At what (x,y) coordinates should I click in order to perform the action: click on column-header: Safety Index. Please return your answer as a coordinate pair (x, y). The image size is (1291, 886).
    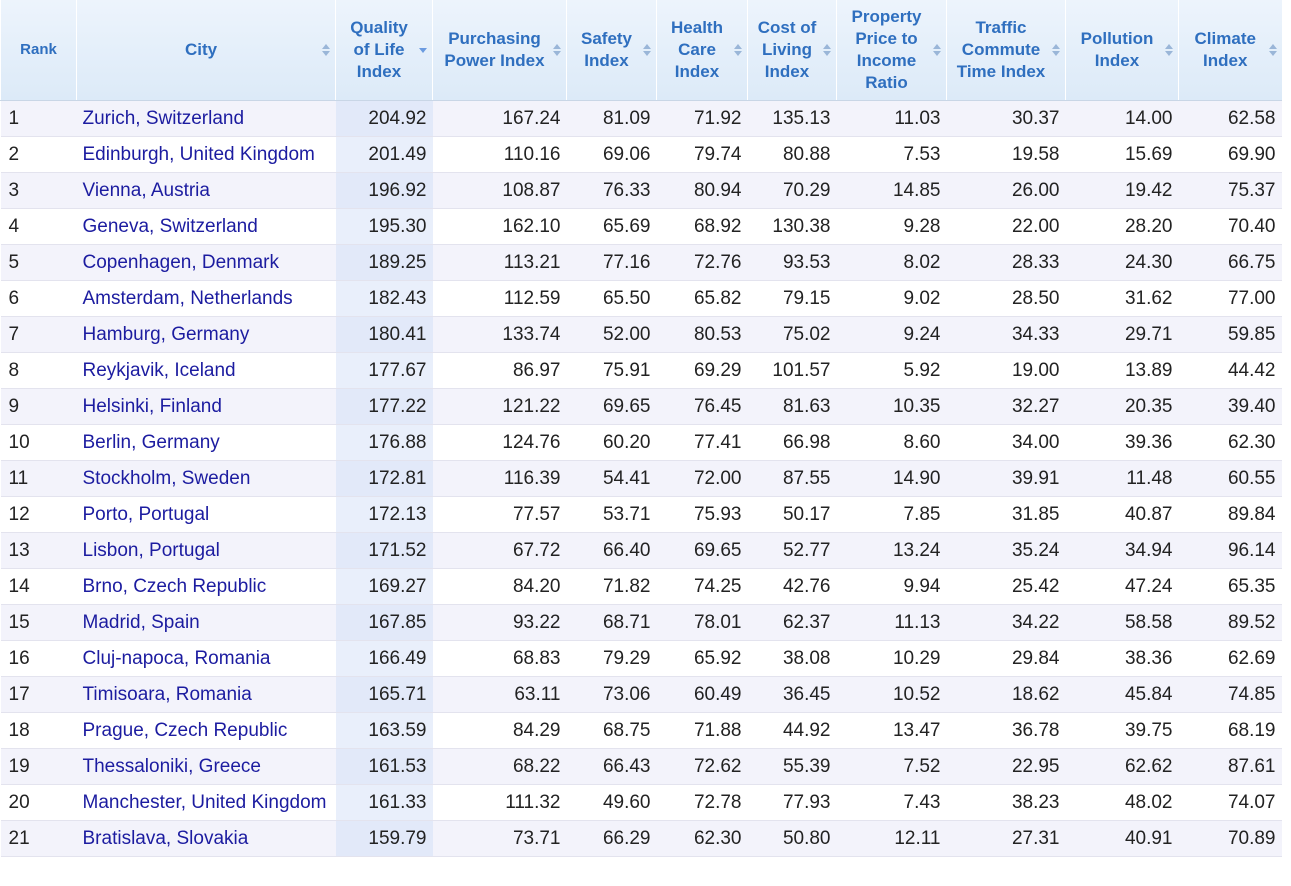
    Looking at the image, I should click on (611, 50).